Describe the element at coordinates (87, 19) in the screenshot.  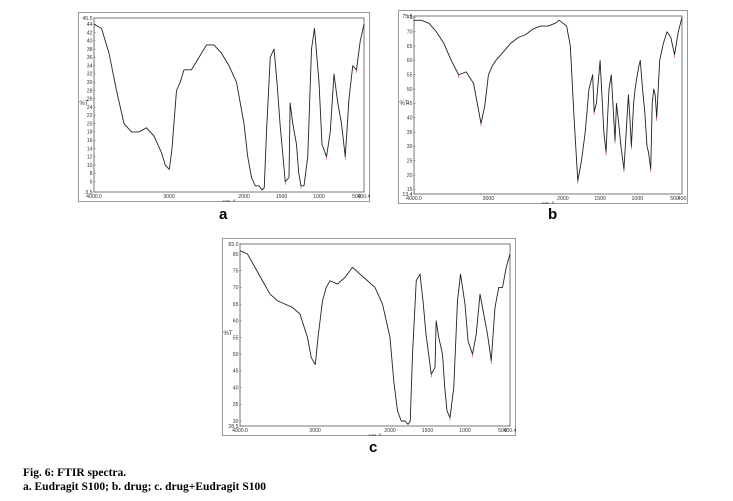
I see `y-tick-label: 45.5` at that location.